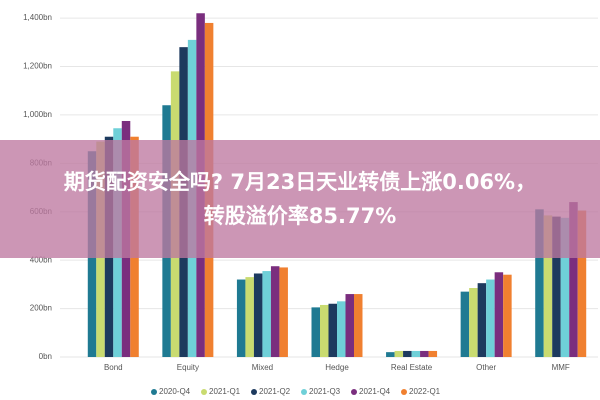  What do you see at coordinates (425, 391) in the screenshot?
I see `legend-label: 2022-Q1` at bounding box center [425, 391].